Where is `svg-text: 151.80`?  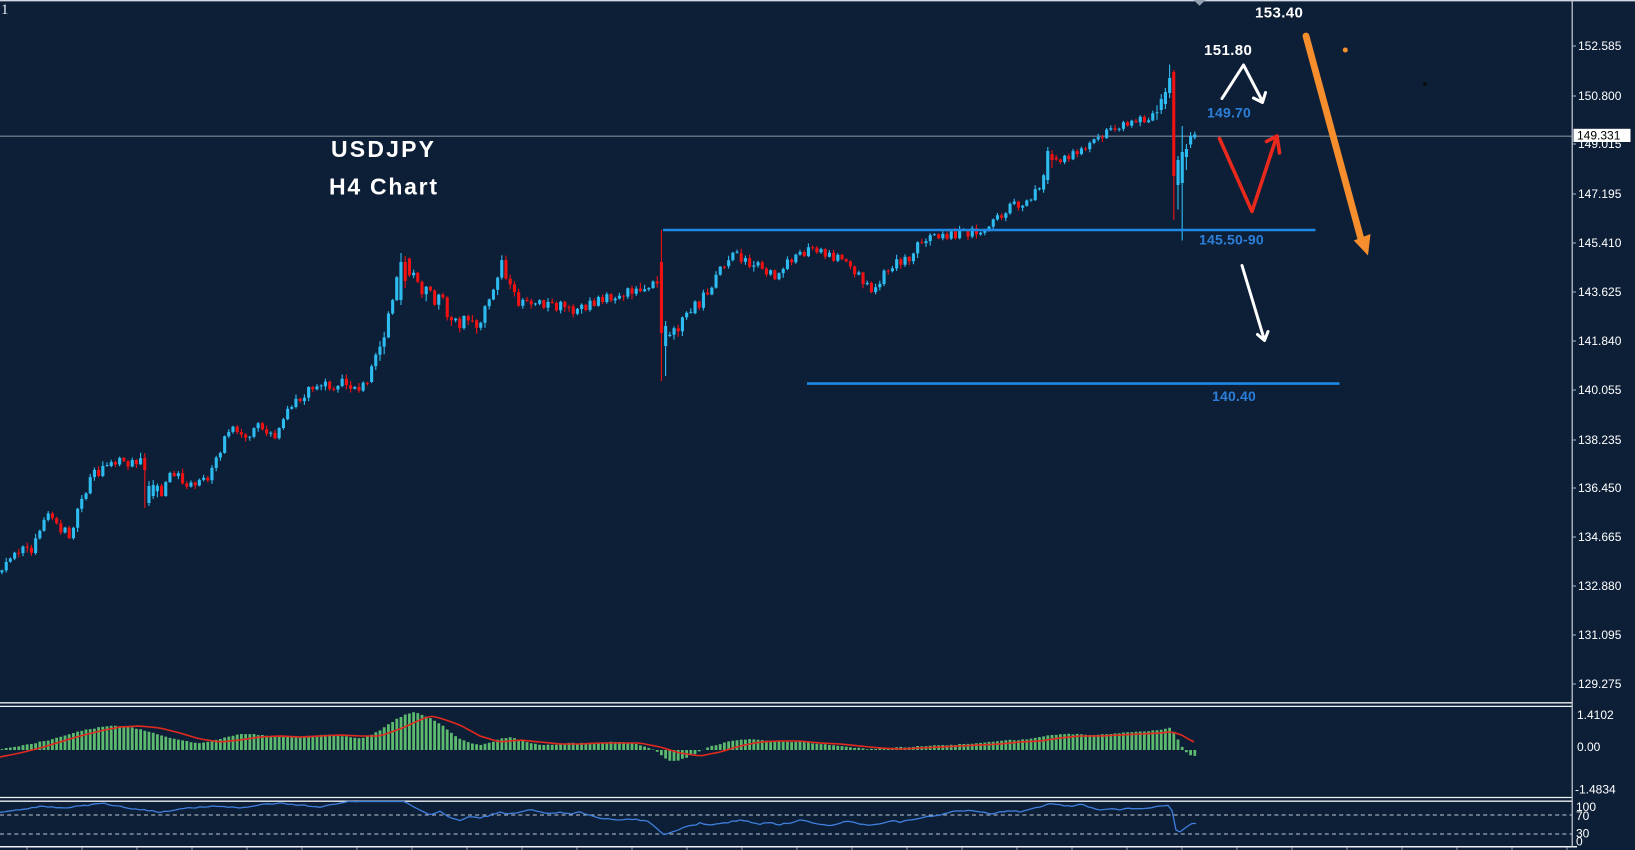 svg-text: 151.80 is located at coordinates (1228, 50).